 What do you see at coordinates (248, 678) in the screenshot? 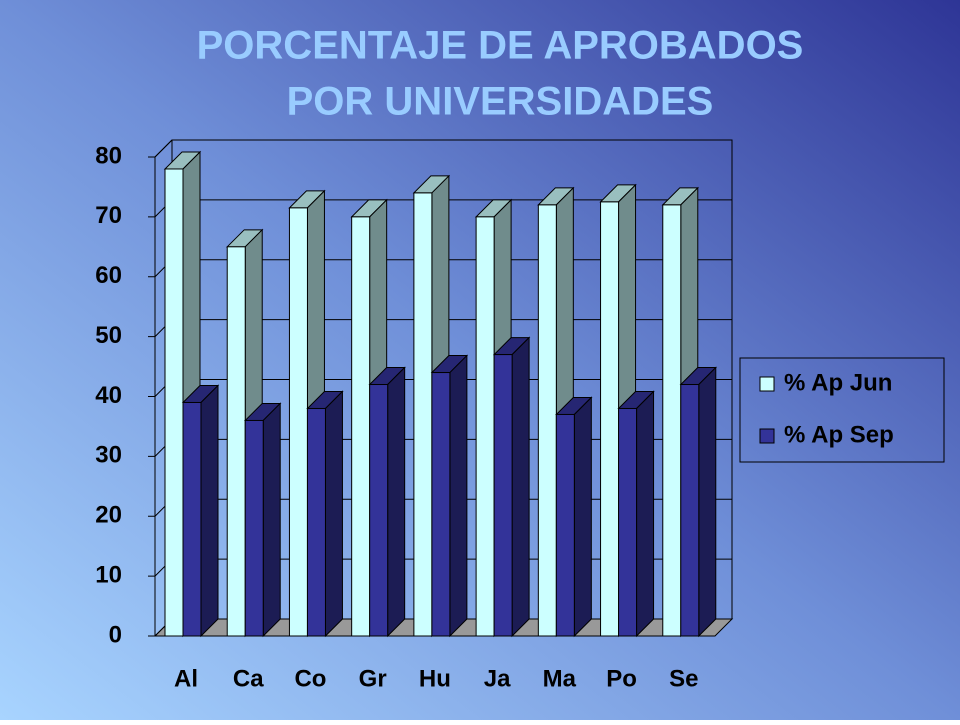
I see `x-tick-label: Ca` at bounding box center [248, 678].